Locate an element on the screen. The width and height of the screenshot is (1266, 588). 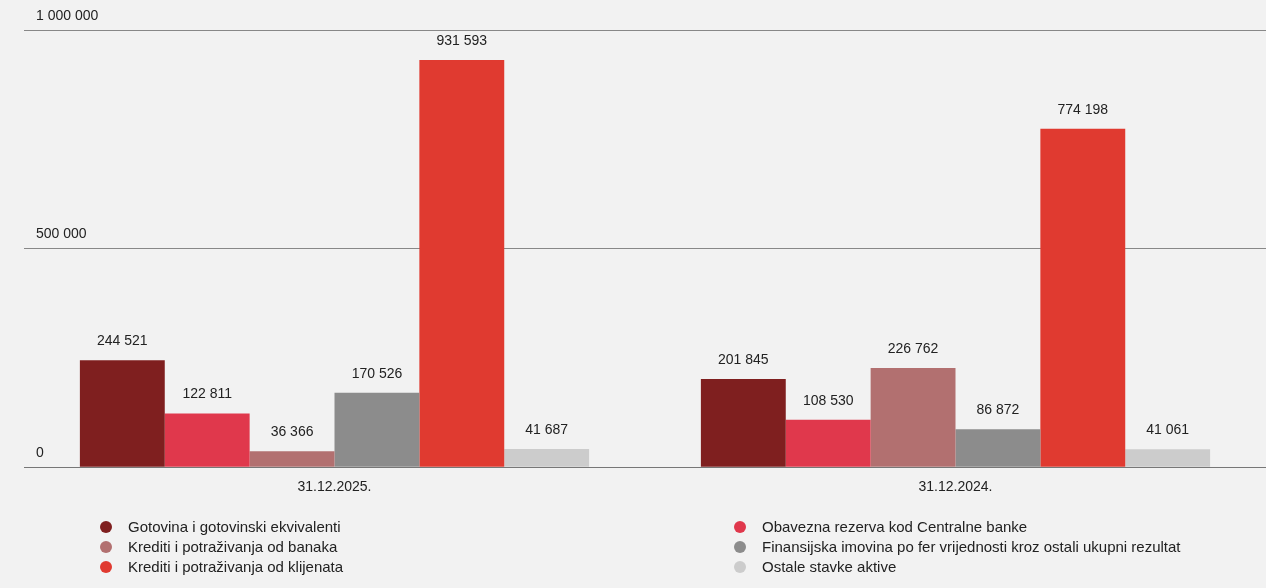
legend-label: Finansijska imovina po fer vrijednosti kroz ostali ukupni rezultat is located at coordinates (971, 546).